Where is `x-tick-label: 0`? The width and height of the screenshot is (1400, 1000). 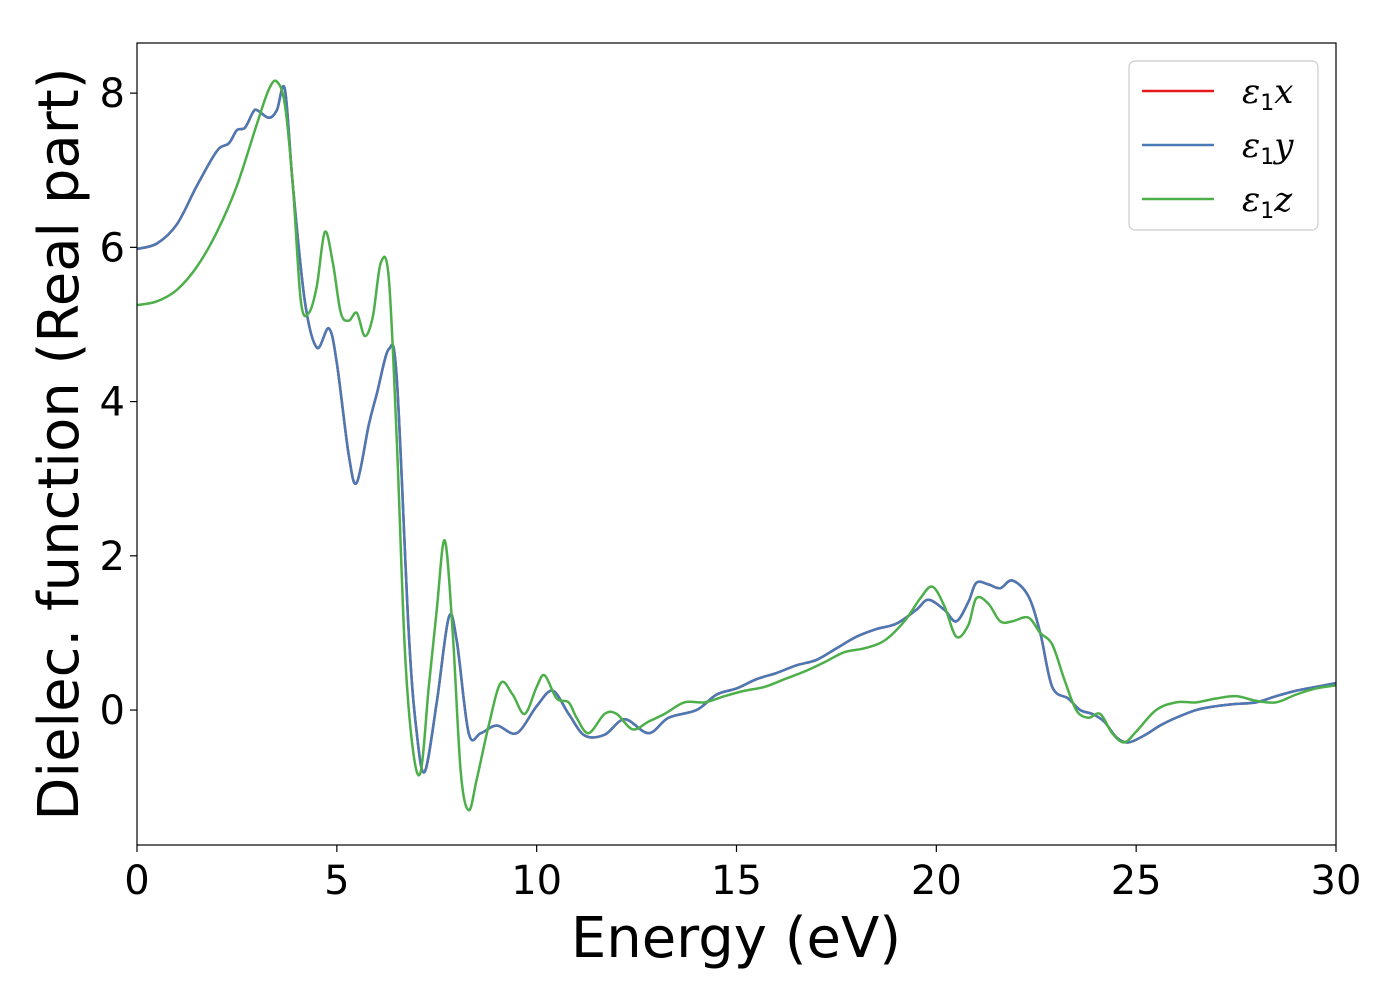 x-tick-label: 0 is located at coordinates (136, 881).